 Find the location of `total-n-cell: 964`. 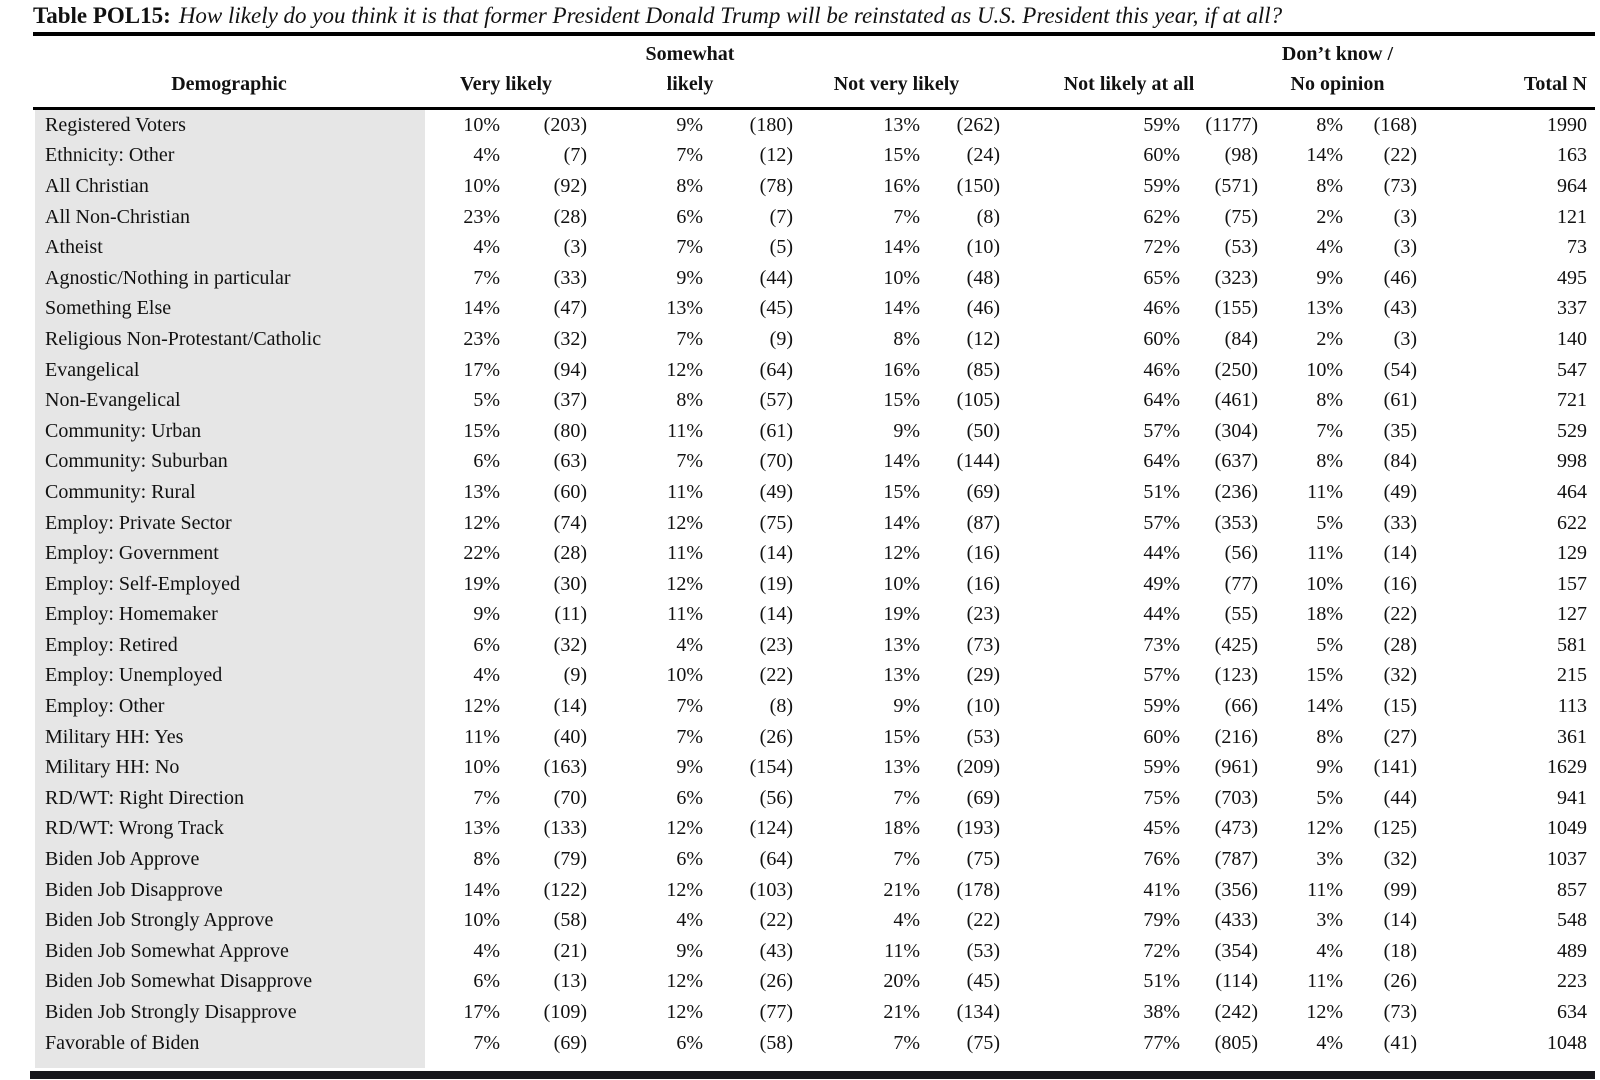

total-n-cell: 964 is located at coordinates (1572, 185).